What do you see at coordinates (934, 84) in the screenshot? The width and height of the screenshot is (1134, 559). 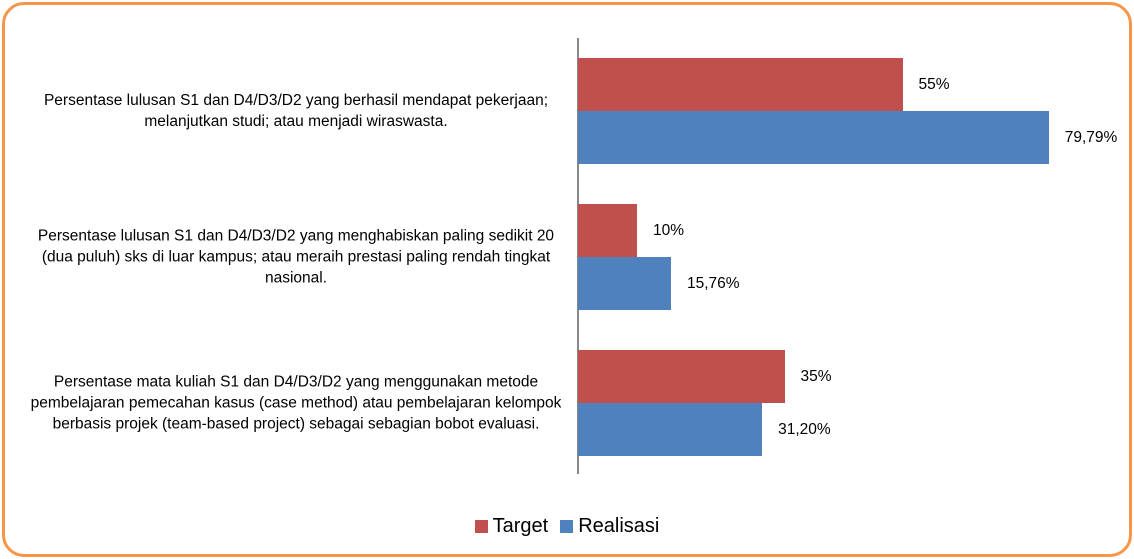 I see `data-label: 55%` at bounding box center [934, 84].